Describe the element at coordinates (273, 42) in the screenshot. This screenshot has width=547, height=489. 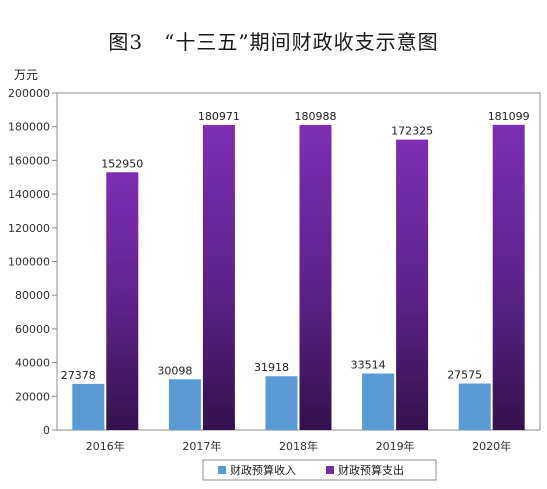
I see `chart-title: 图3 “十三五”期间财政收支示意图` at that location.